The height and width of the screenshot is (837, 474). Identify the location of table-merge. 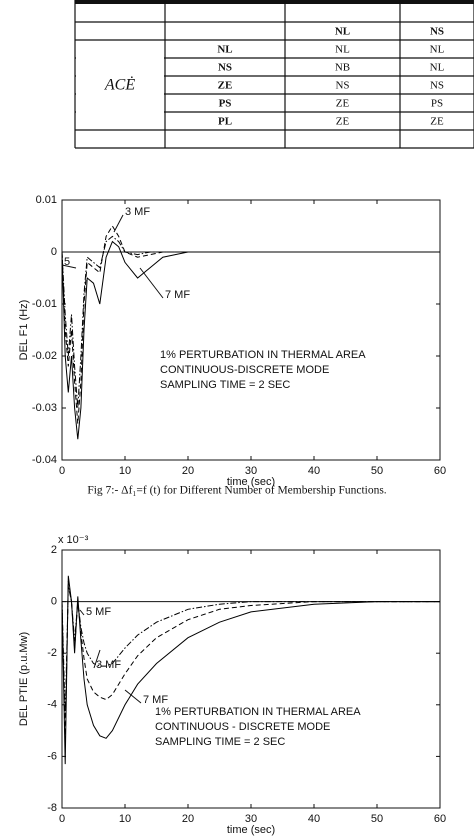
(120, 85).